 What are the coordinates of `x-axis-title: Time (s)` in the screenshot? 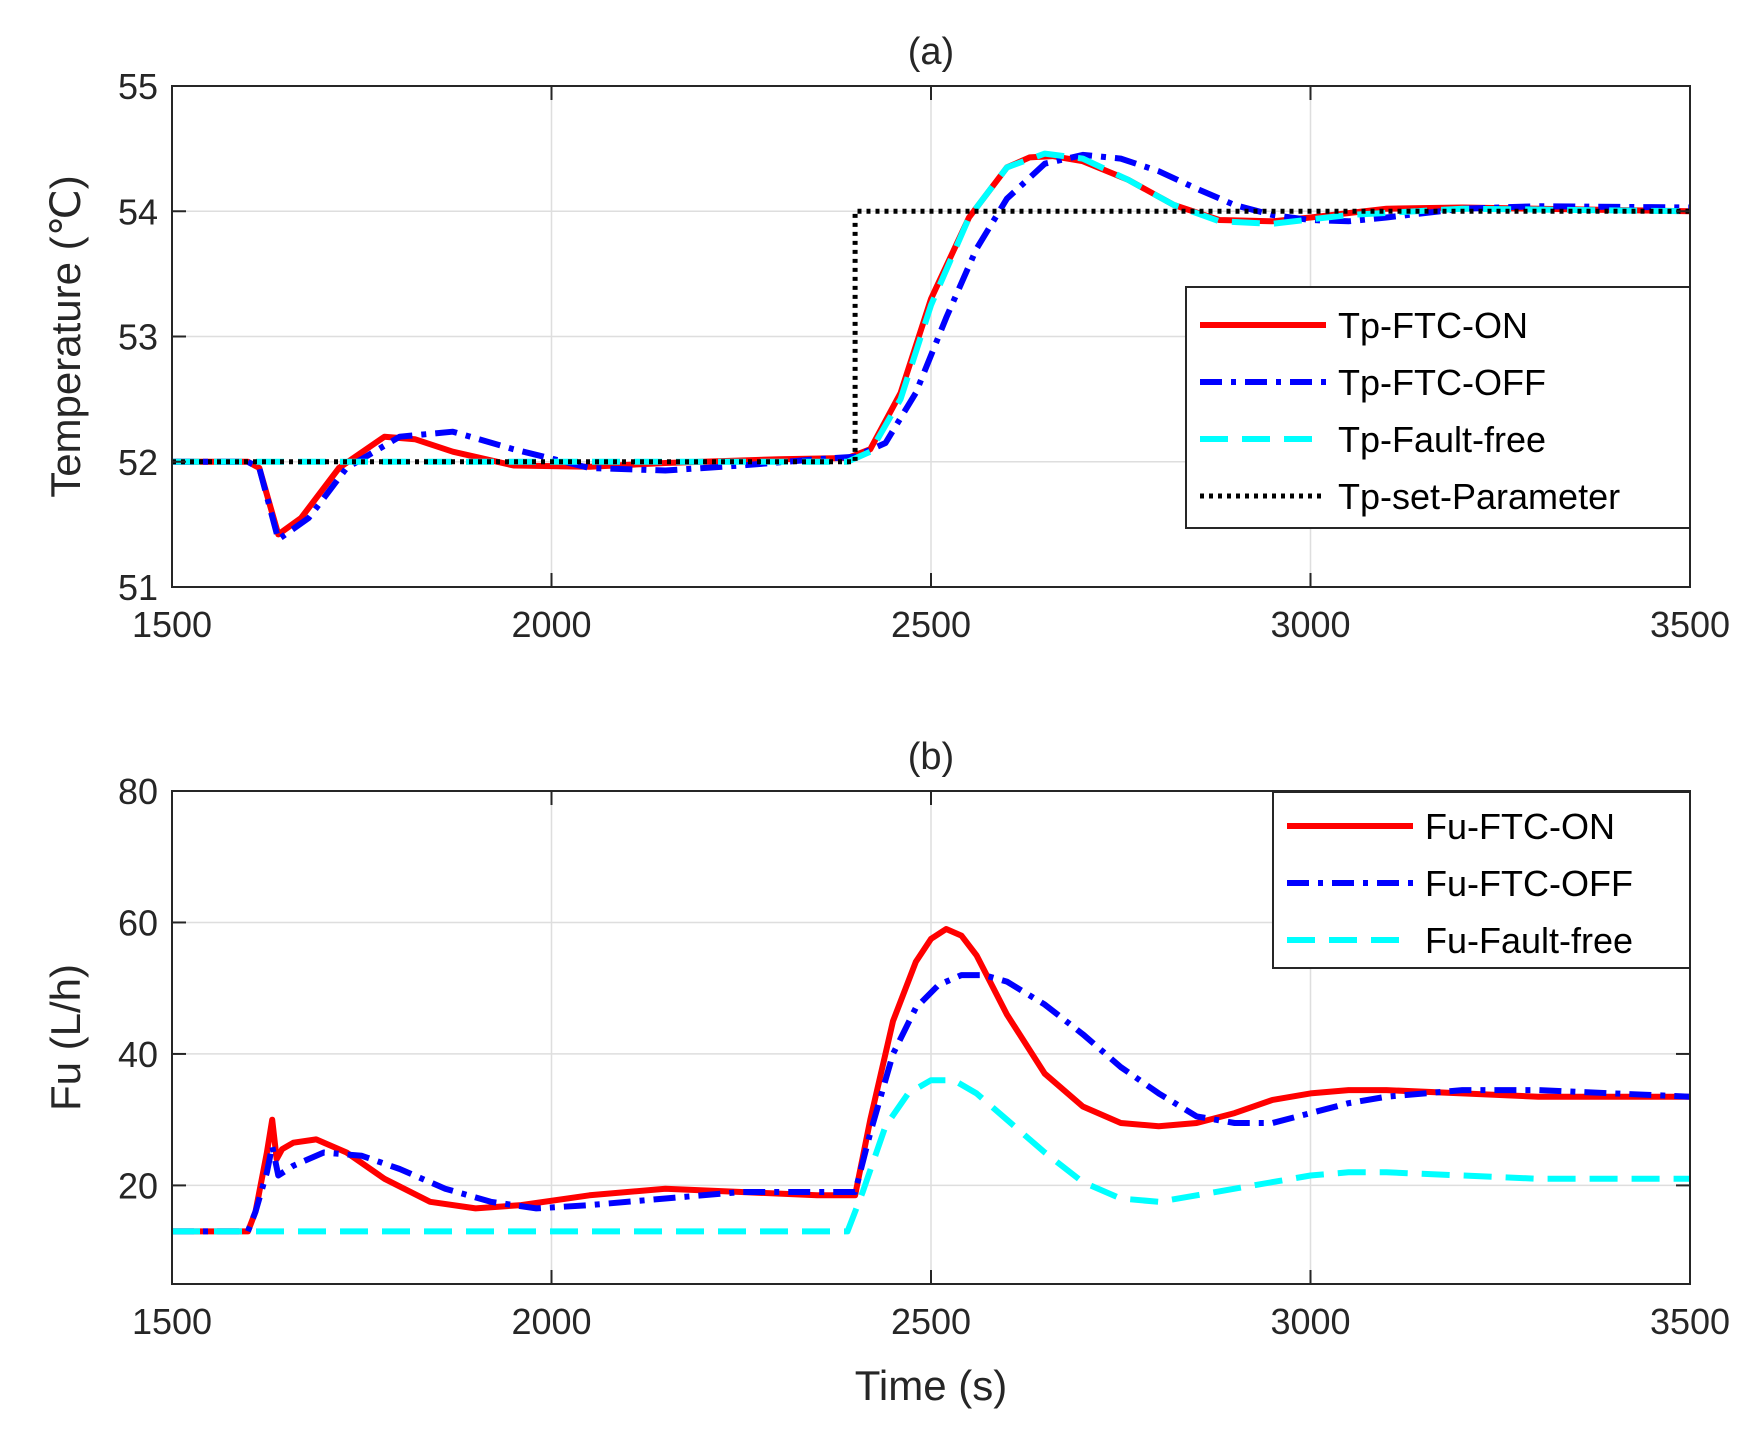 It's located at (931, 1385).